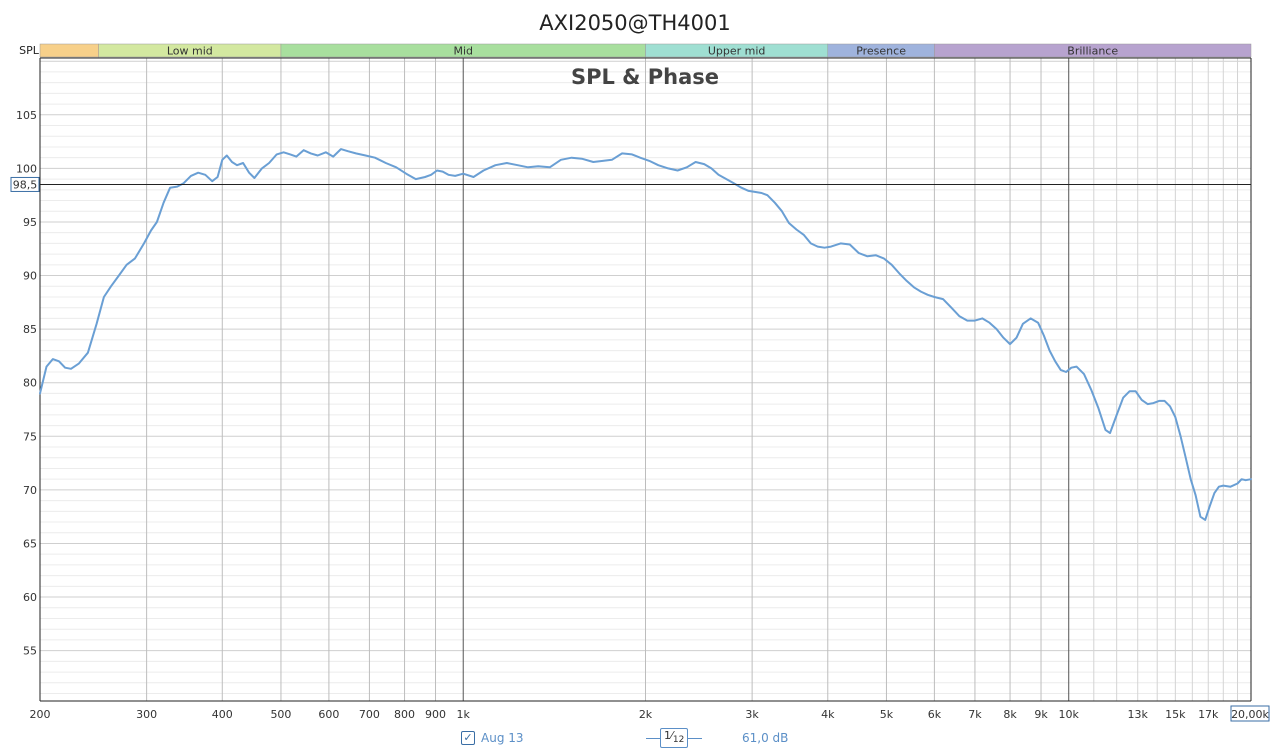 Image resolution: width=1271 pixels, height=749 pixels. What do you see at coordinates (369, 714) in the screenshot?
I see `x-tick-label: 700` at bounding box center [369, 714].